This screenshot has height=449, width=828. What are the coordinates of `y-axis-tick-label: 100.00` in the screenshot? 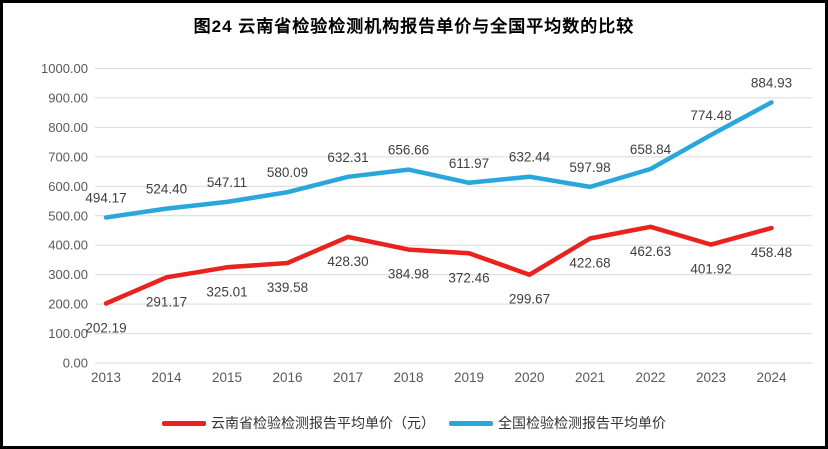 It's located at (68, 333).